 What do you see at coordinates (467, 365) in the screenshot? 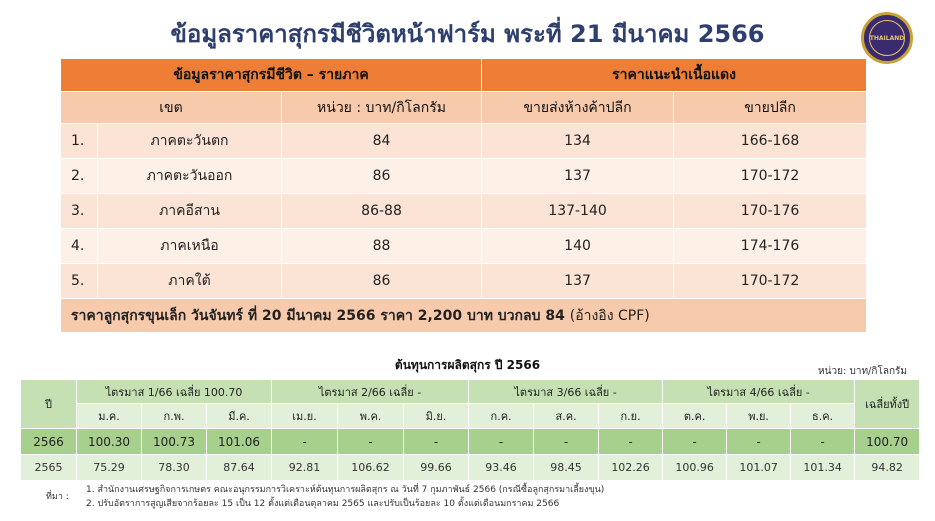
I see `cost-table-title: ต้นทุนการผลิตสุกร ปี 2566` at bounding box center [467, 365].